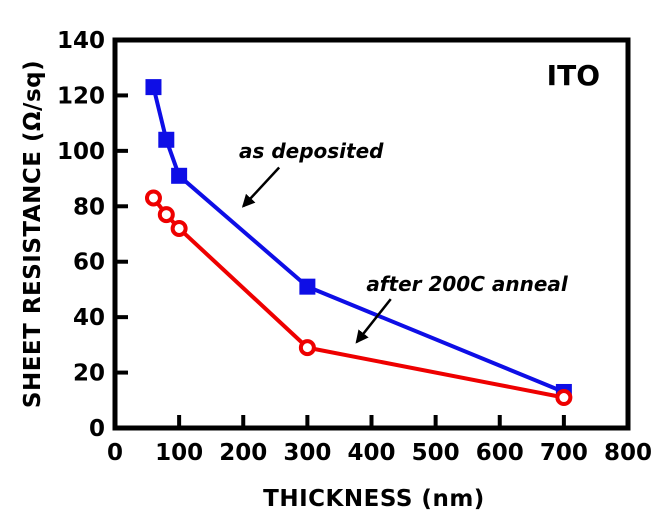  Describe the element at coordinates (436, 453) in the screenshot. I see `x-tick-label: 500` at that location.